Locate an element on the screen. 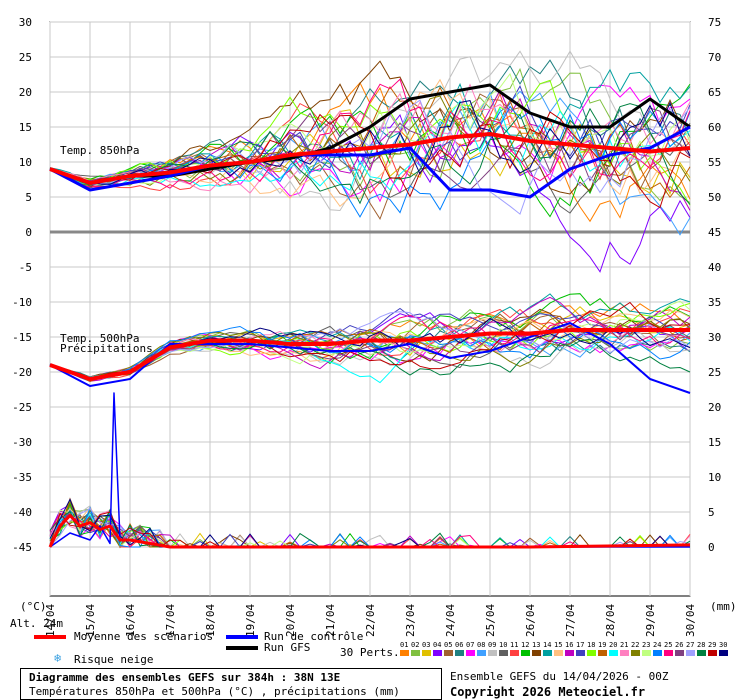 The height and width of the screenshot is (700, 740). y-right-tick-label: 25 is located at coordinates (714, 372).